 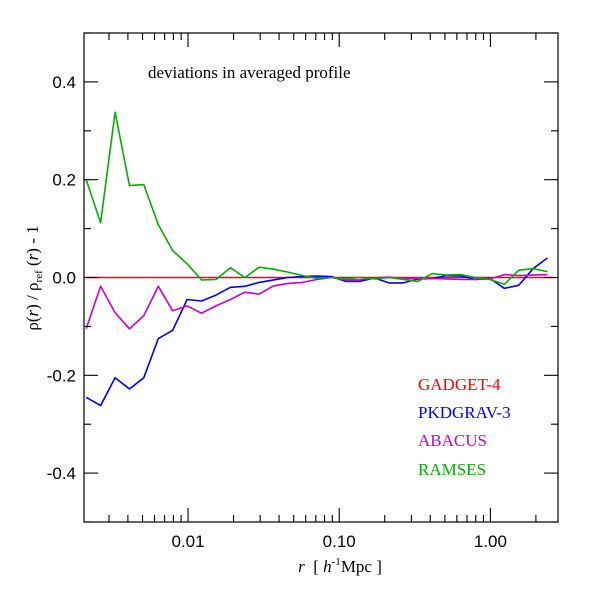 What do you see at coordinates (39, 276) in the screenshot?
I see `y-axis-label-sub: ref` at bounding box center [39, 276].